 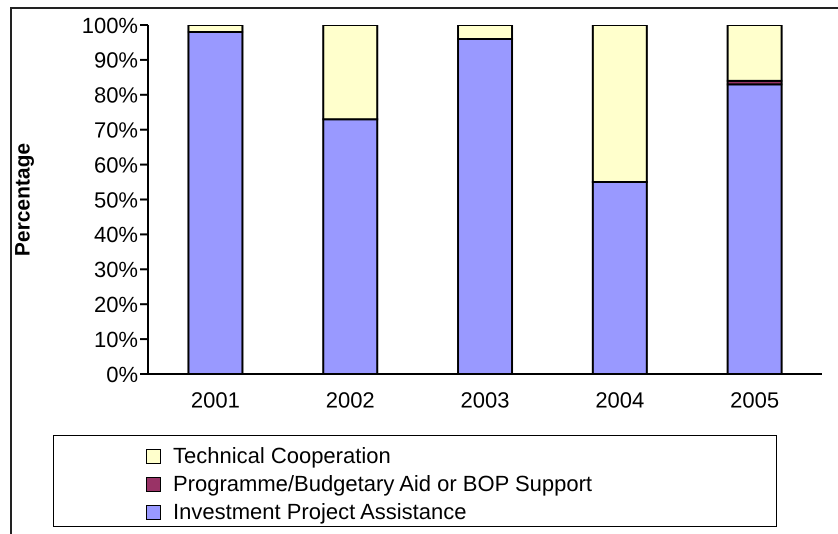 I want to click on legend-label: Technical Cooperation, so click(x=282, y=456).